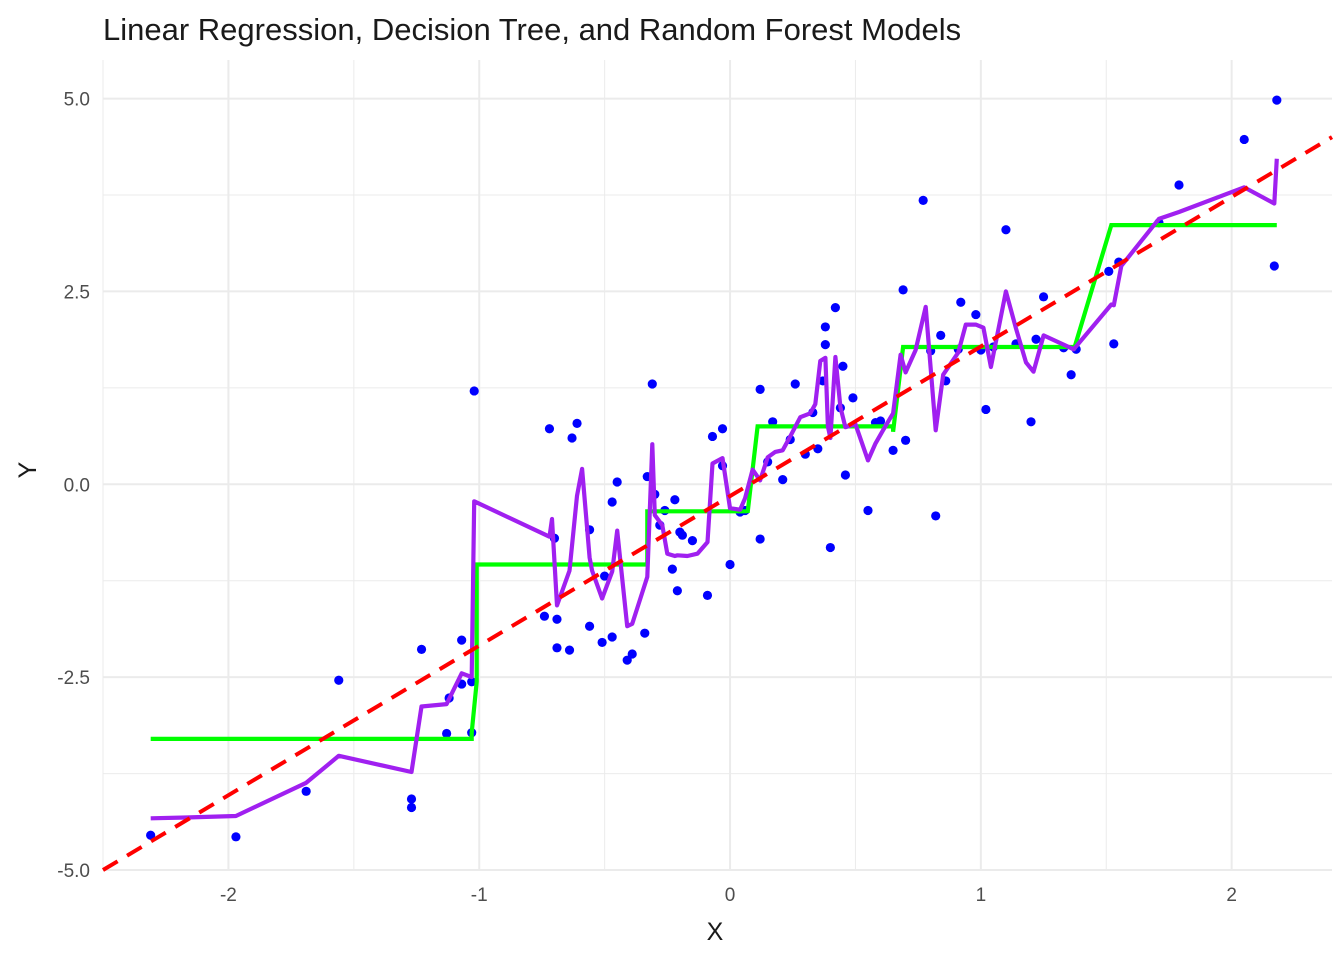 This screenshot has height=960, width=1344. I want to click on y-tick-label: 2.5, so click(77, 292).